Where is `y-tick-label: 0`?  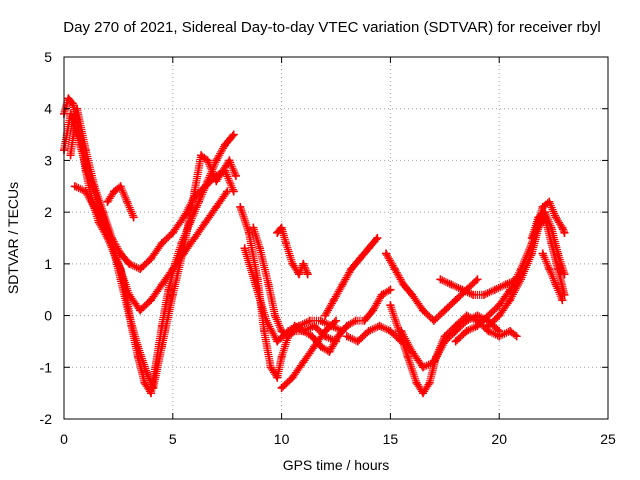
y-tick-label: 0 is located at coordinates (48, 316).